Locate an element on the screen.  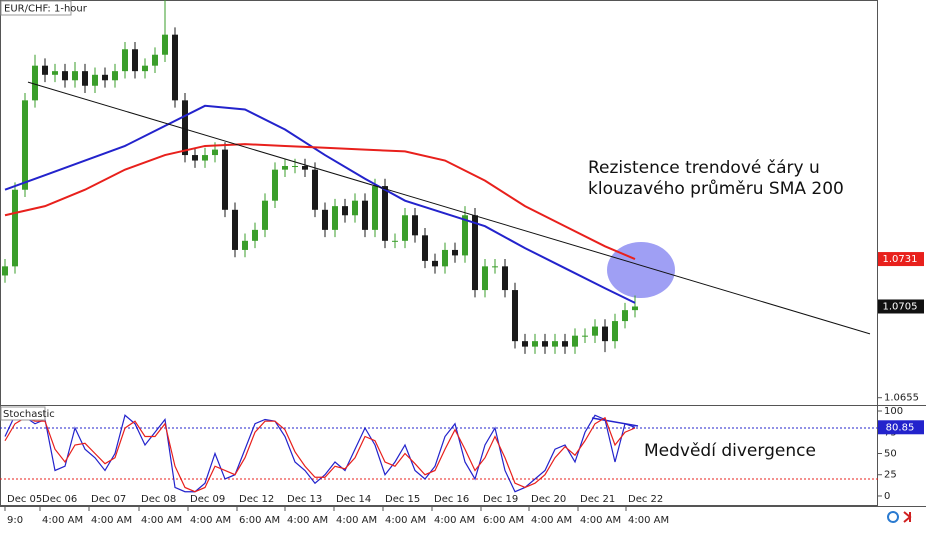
divergence-line is located at coordinates (615, 422).